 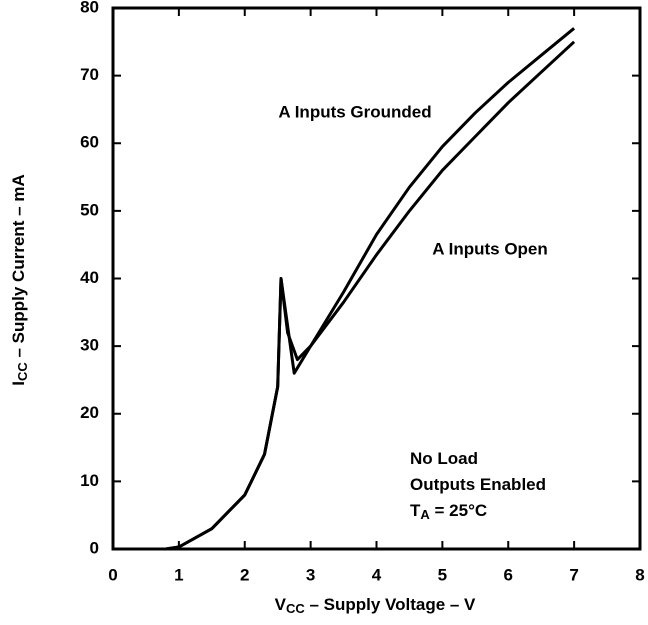 I want to click on x-label-rest: – Supply Voltage – V, so click(x=390, y=604).